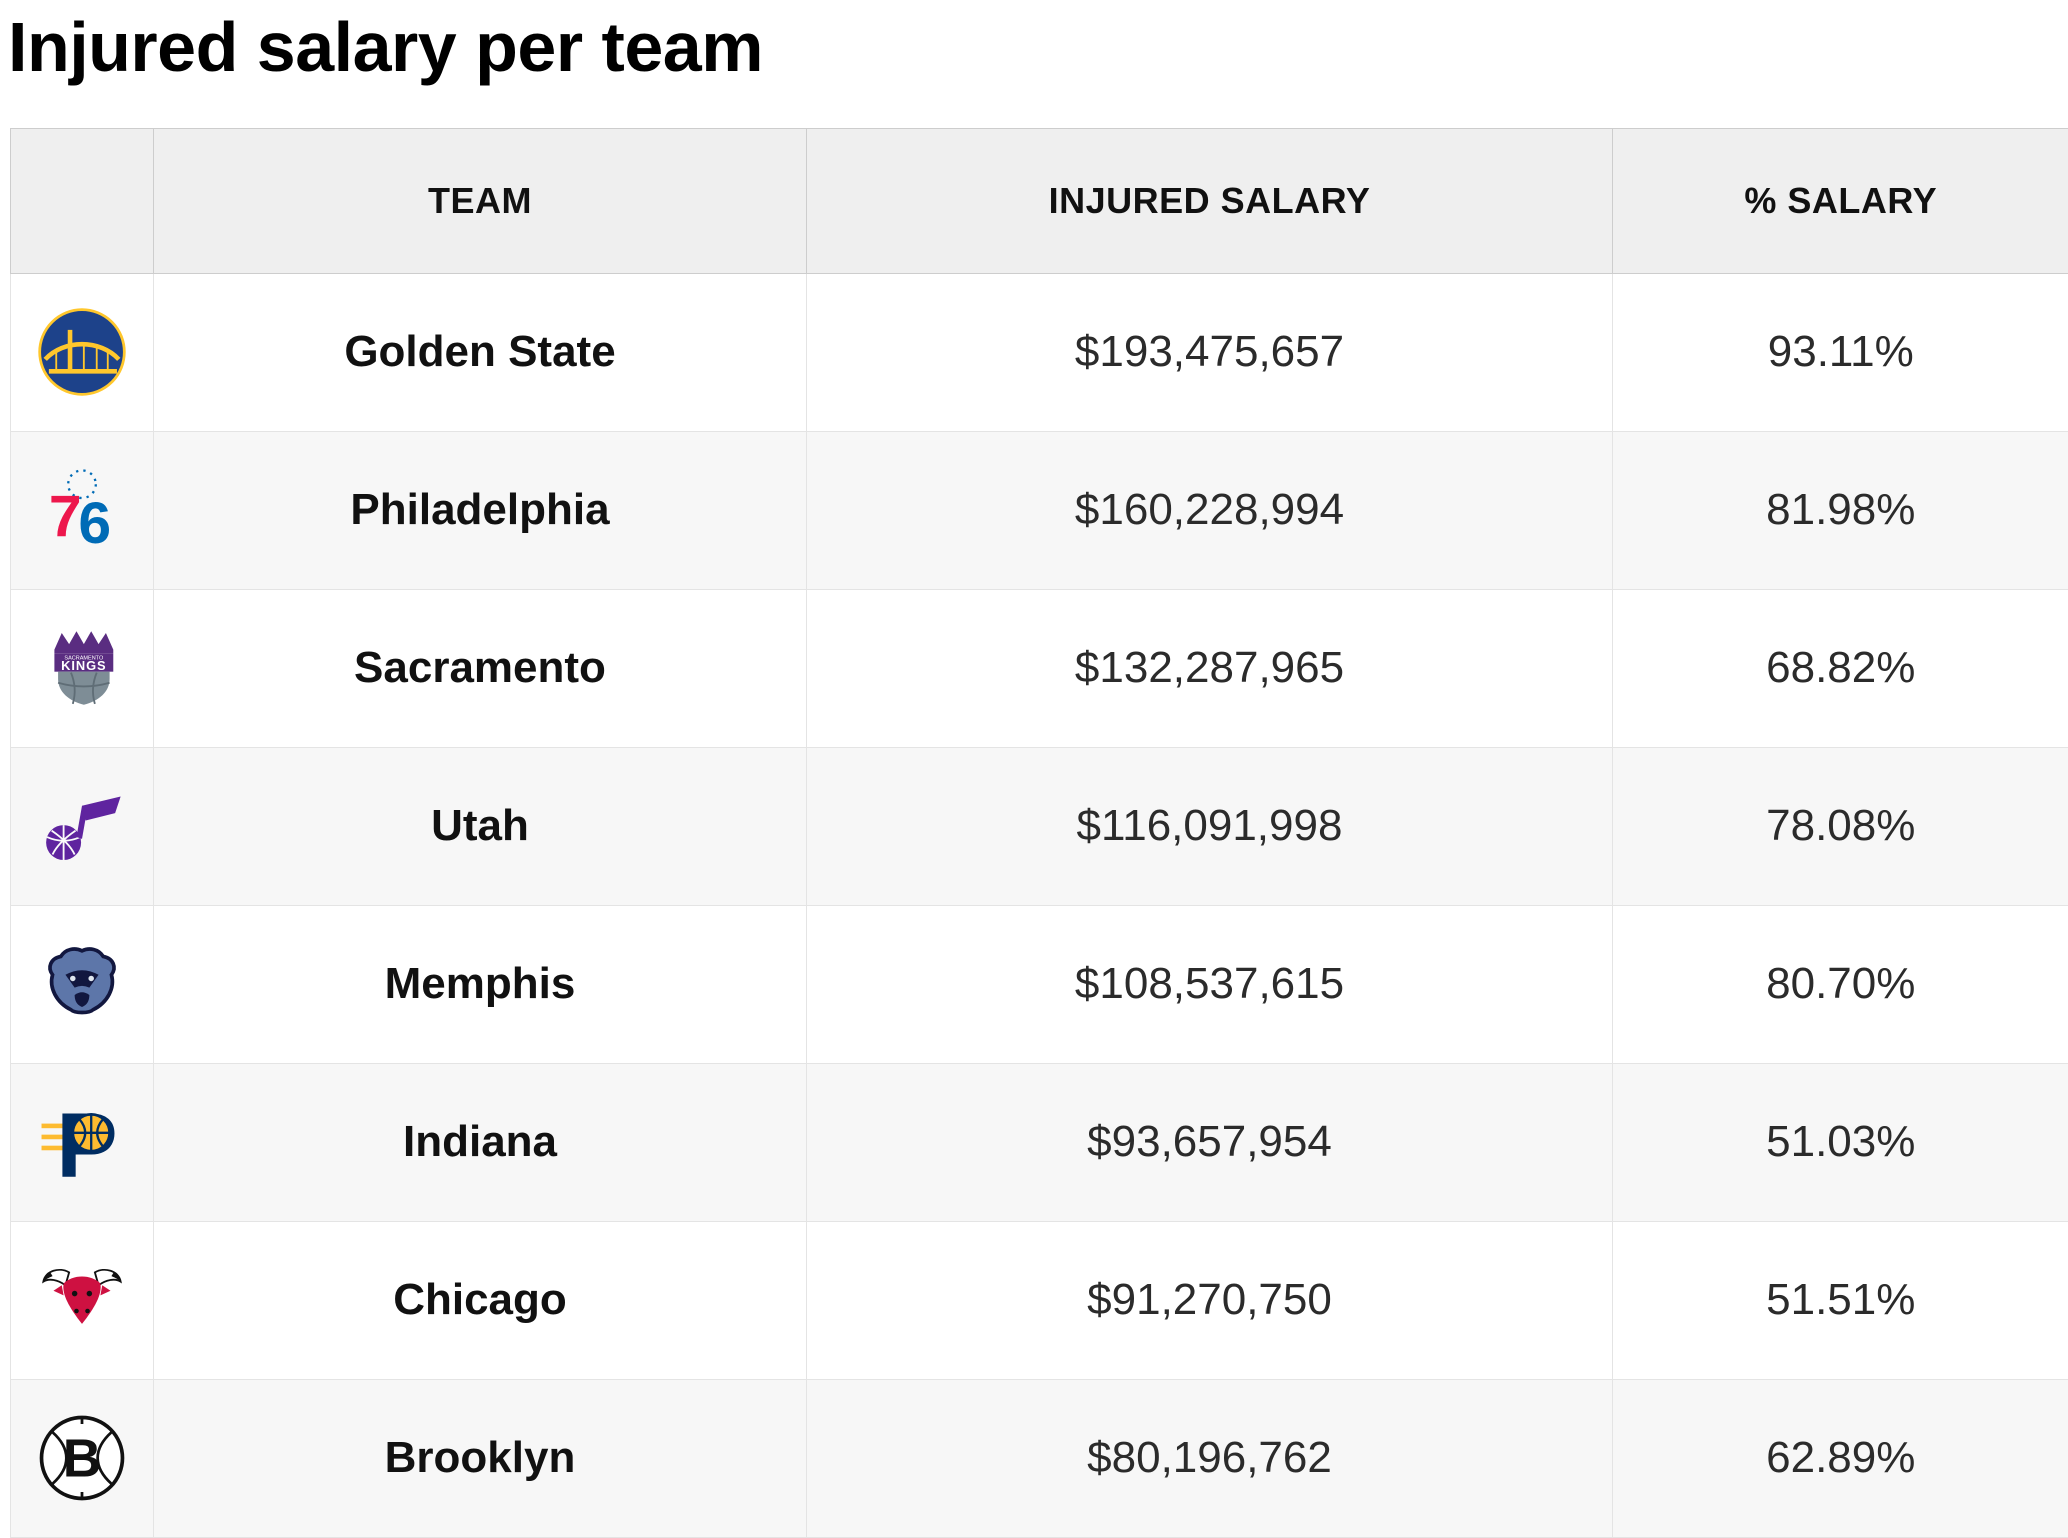 The height and width of the screenshot is (1538, 2068). What do you see at coordinates (1038, 47) in the screenshot?
I see `page-title: Injured salary per team` at bounding box center [1038, 47].